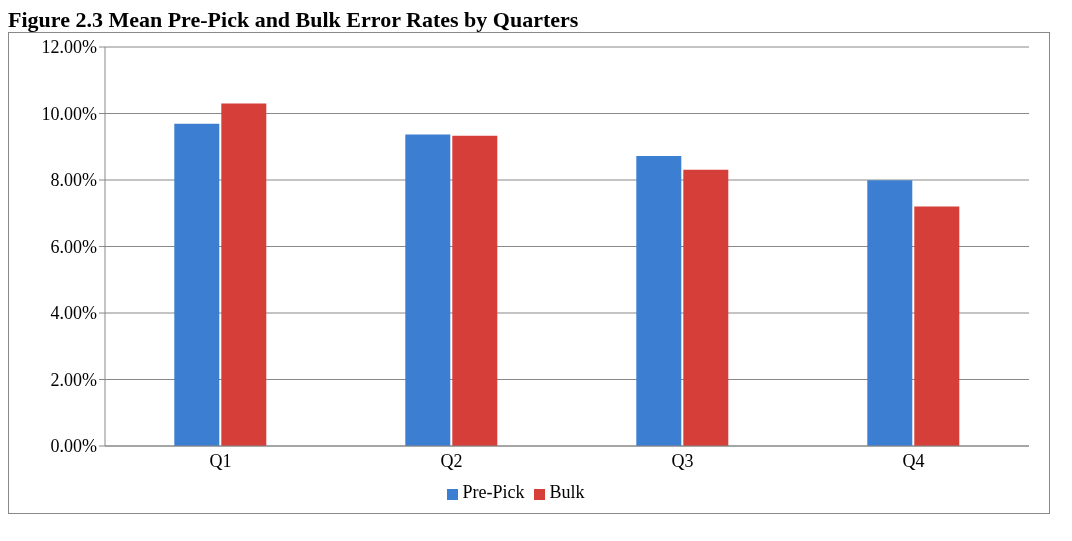 This screenshot has width=1072, height=541. What do you see at coordinates (682, 460) in the screenshot?
I see `x-tick-label: Q3` at bounding box center [682, 460].